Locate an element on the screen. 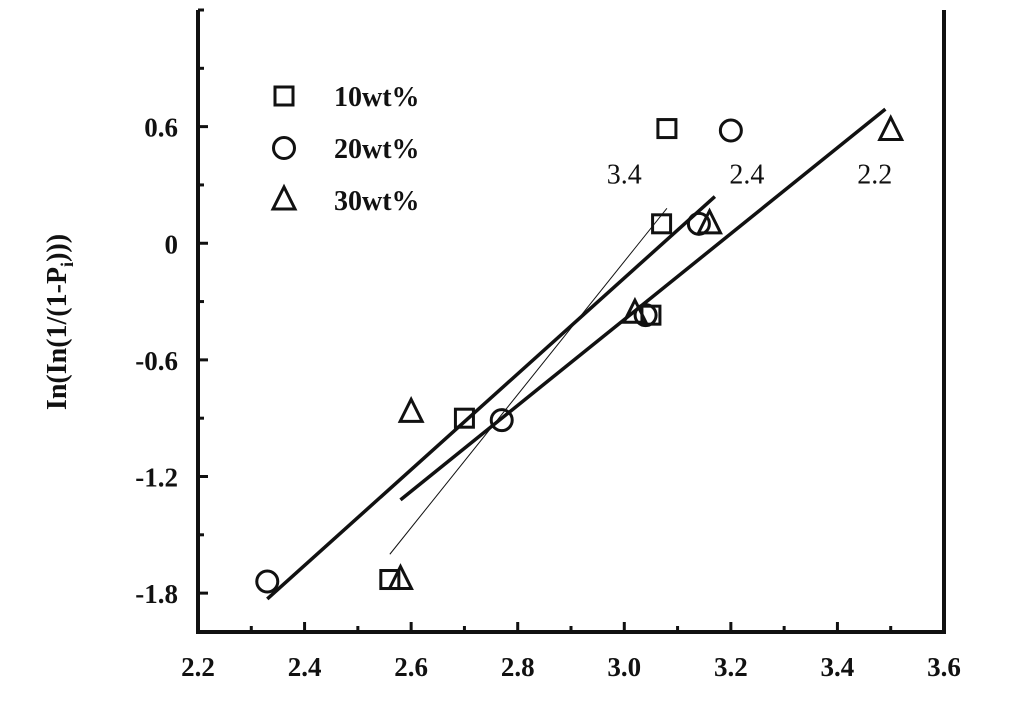  legend-label: 20wt% is located at coordinates (377, 149).